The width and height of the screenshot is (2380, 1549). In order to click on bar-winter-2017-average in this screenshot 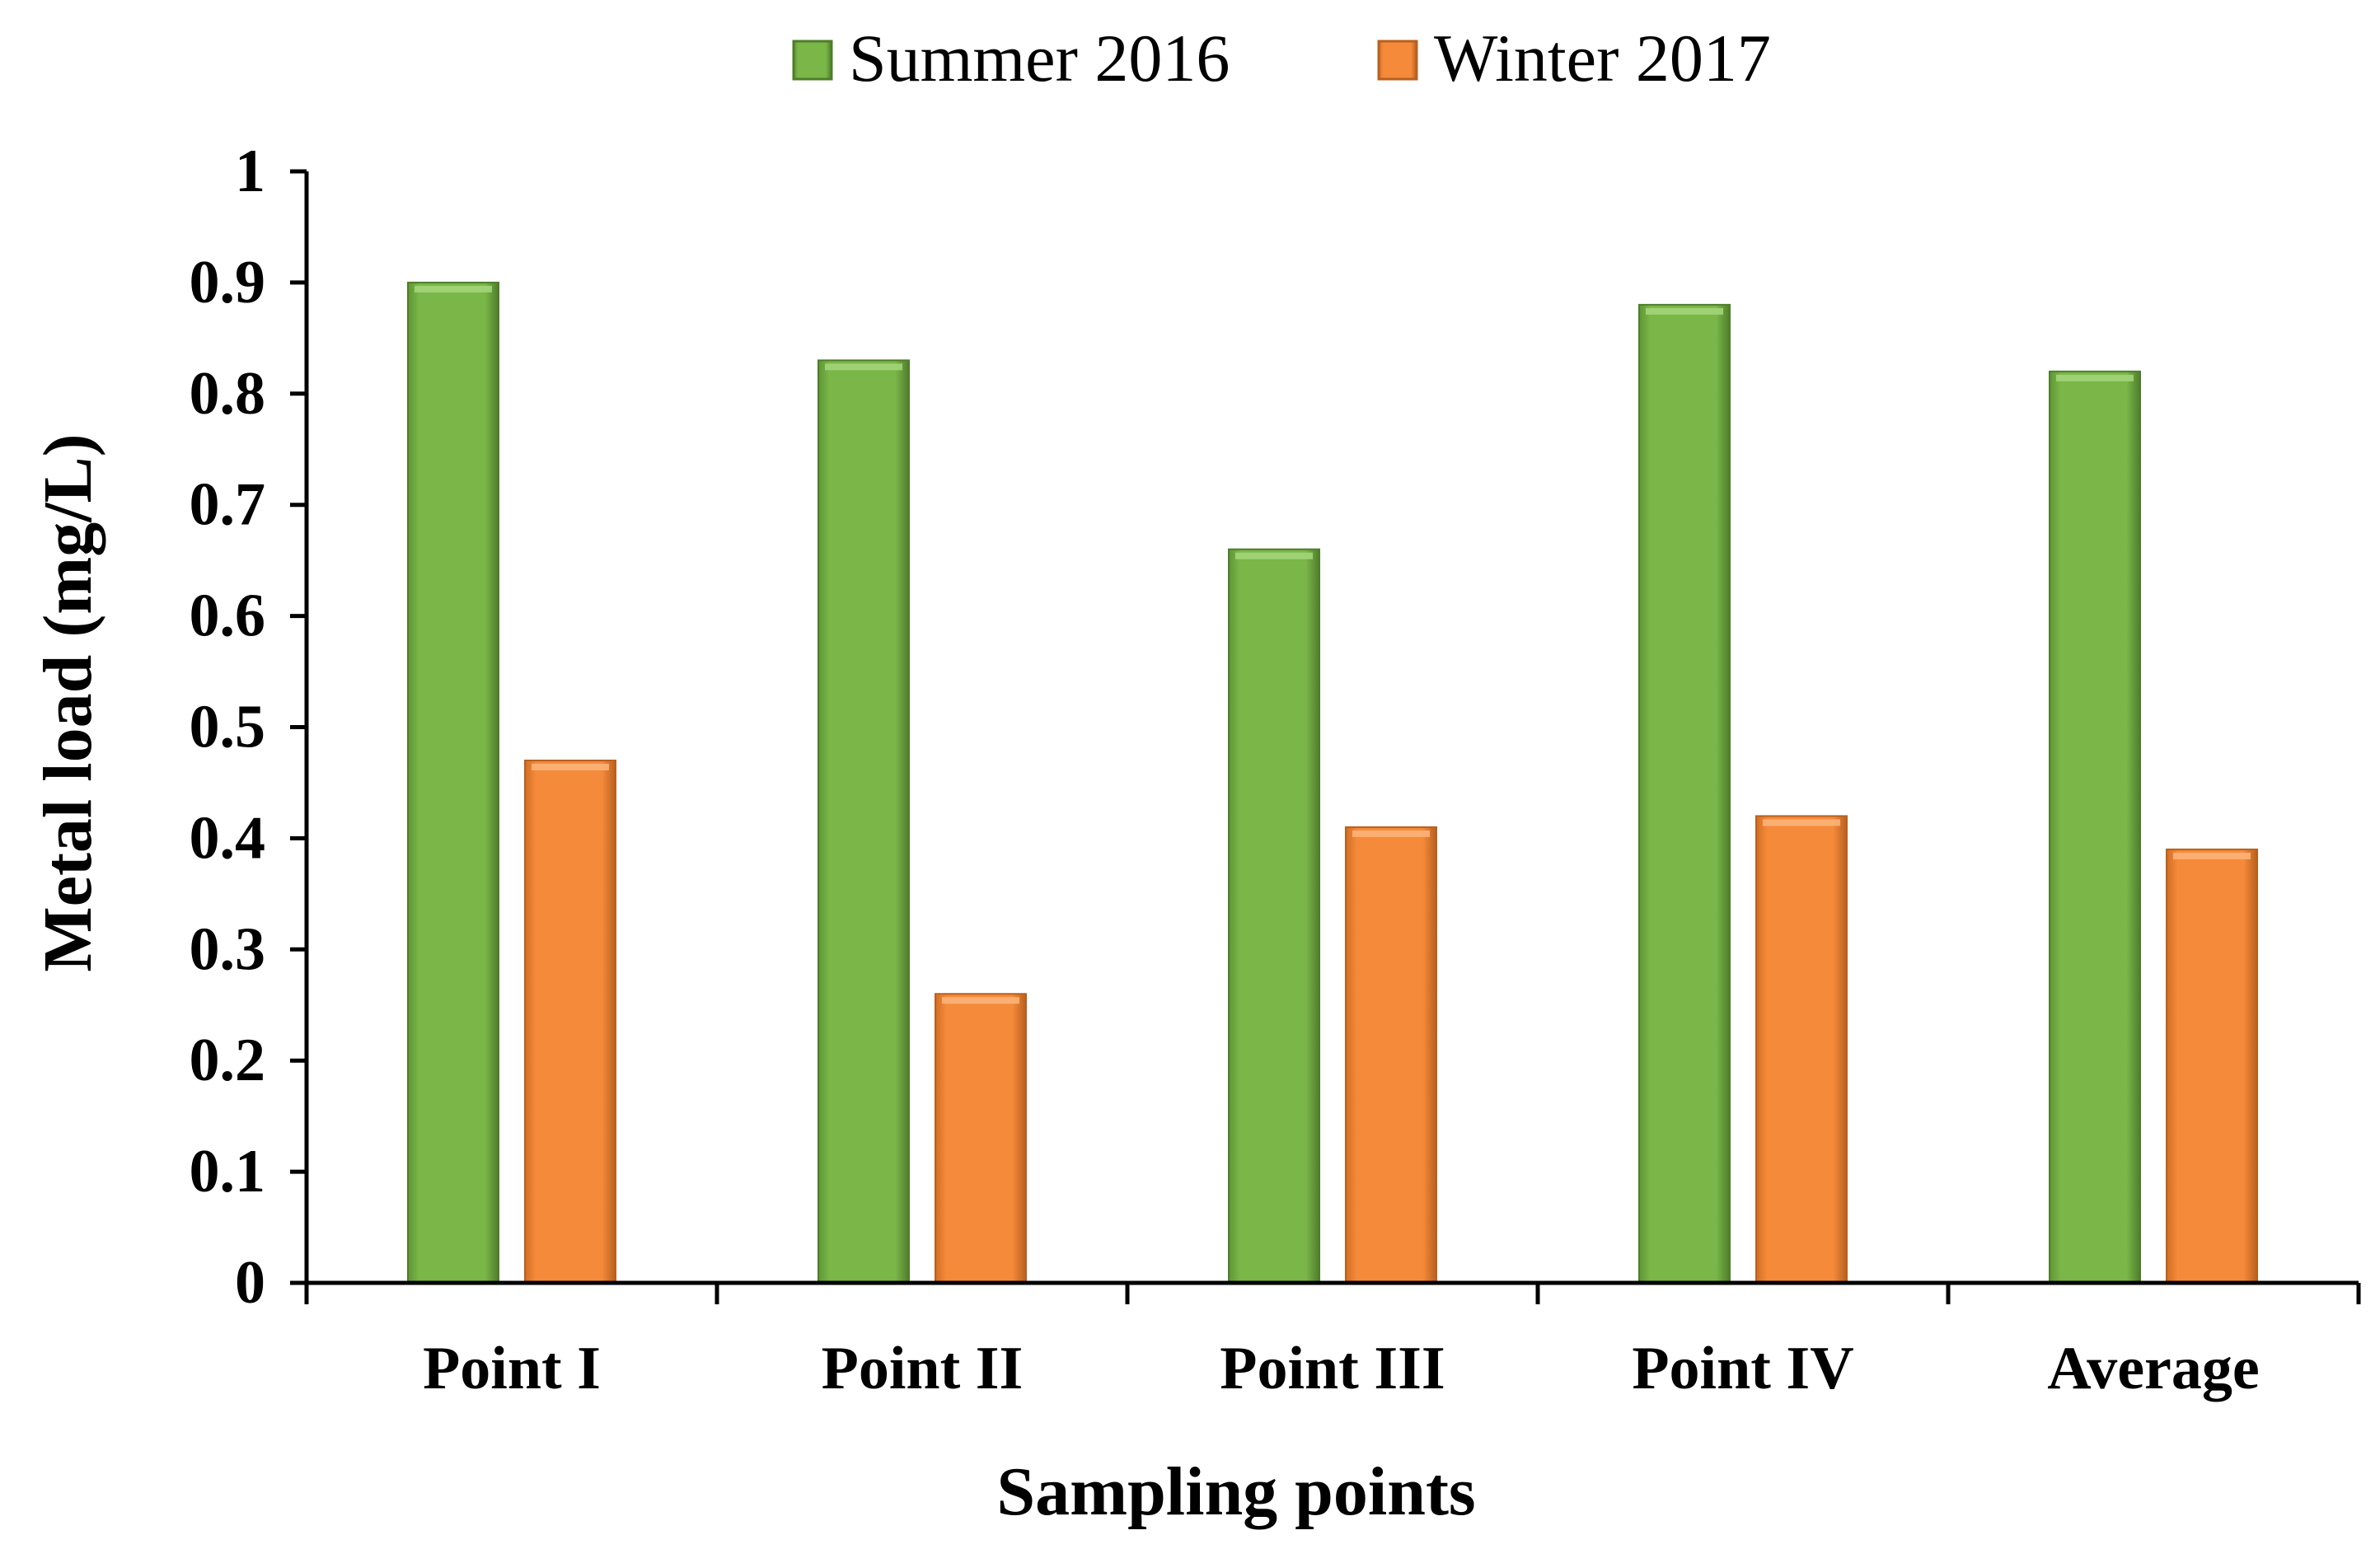, I will do `click(2212, 1066)`.